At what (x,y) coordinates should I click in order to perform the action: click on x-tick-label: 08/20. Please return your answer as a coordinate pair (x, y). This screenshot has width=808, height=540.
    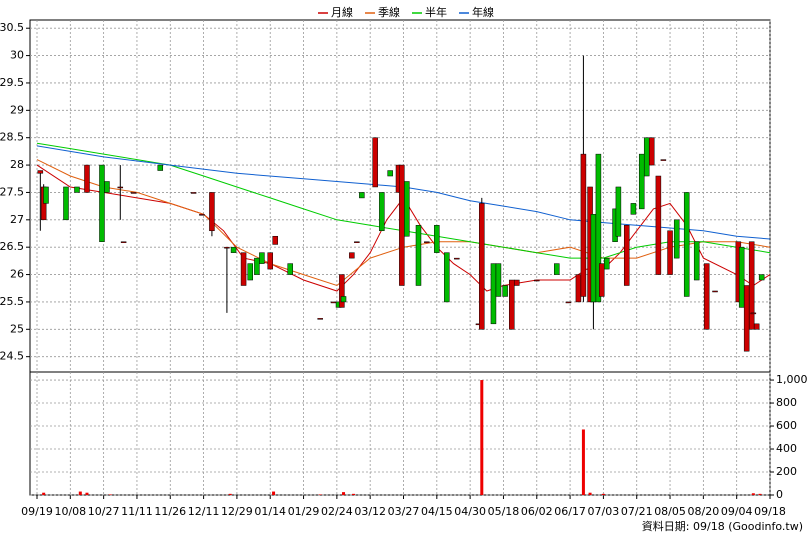
    Looking at the image, I should click on (704, 511).